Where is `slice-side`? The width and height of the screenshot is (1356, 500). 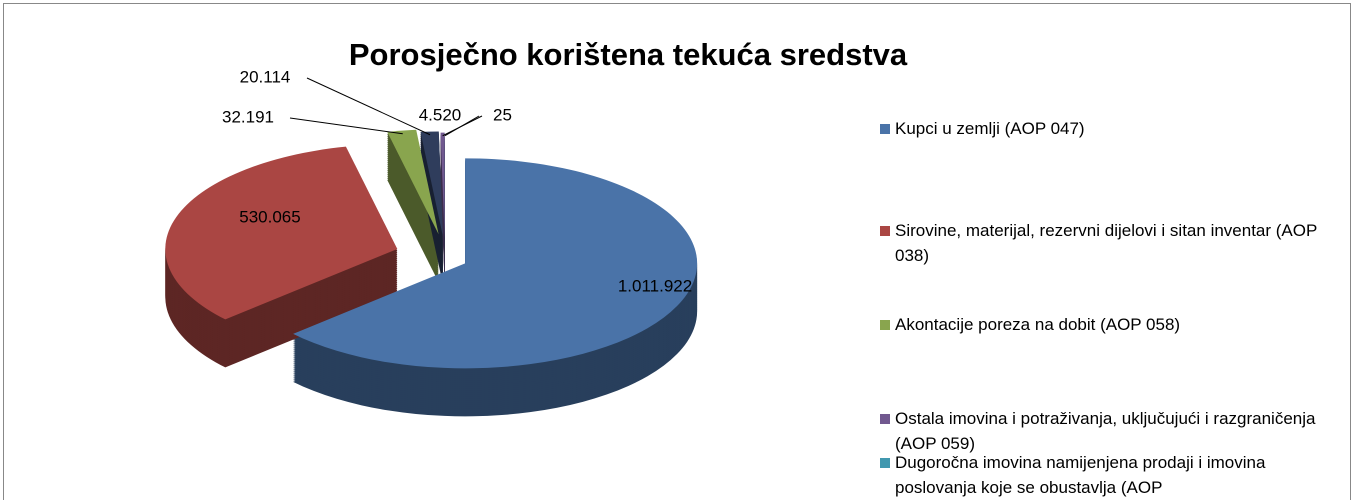 slice-side is located at coordinates (413, 207).